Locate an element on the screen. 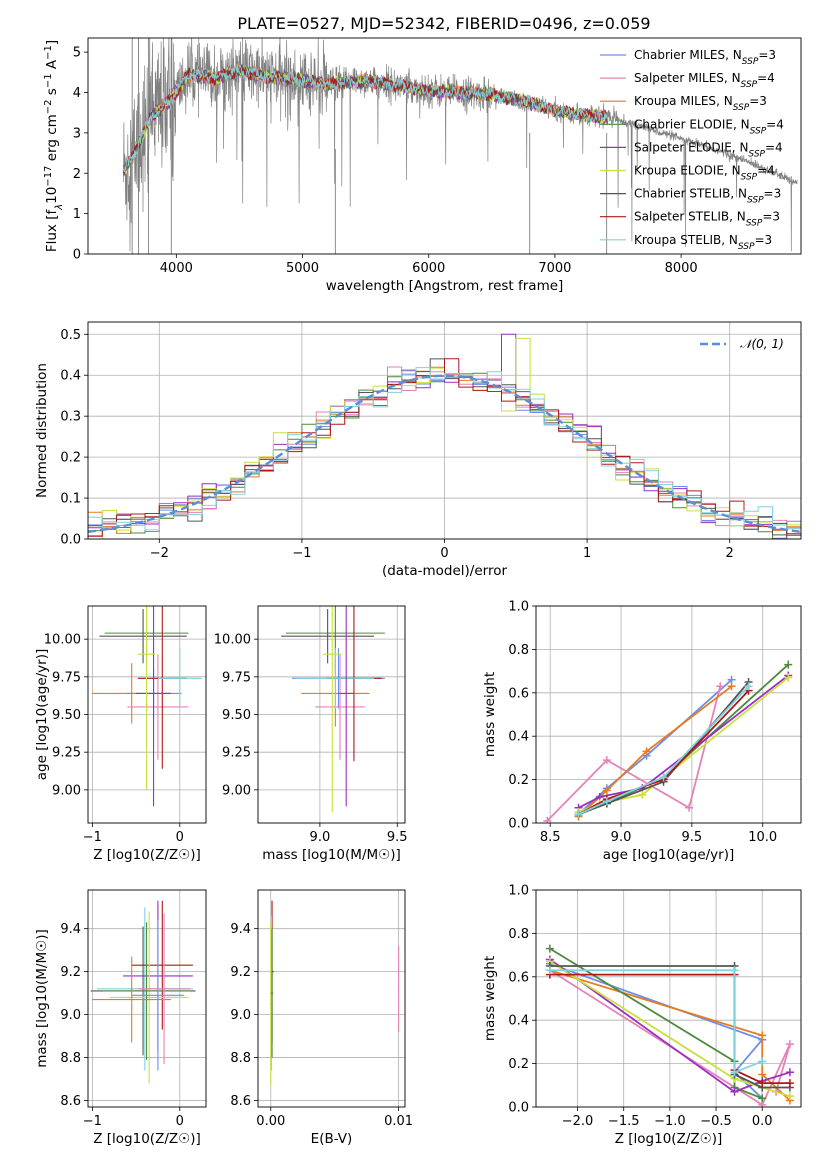 This screenshot has height=1170, width=819. y-axis-label-part: Flux [f is located at coordinates (52, 231).